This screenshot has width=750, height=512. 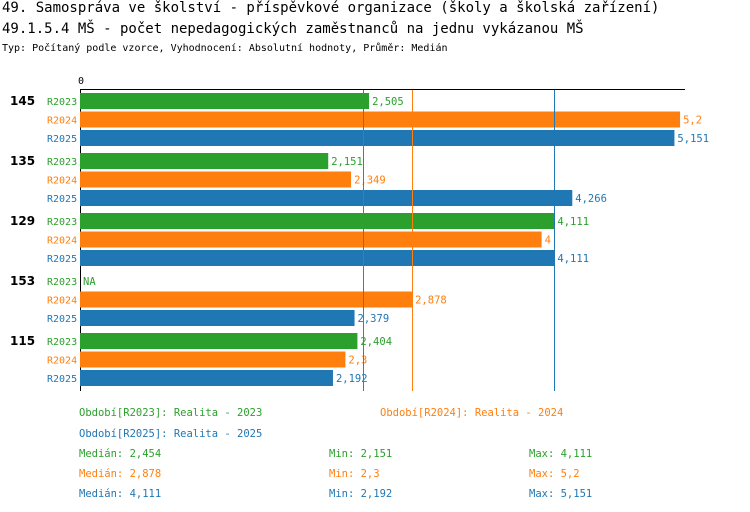 What do you see at coordinates (81, 81) in the screenshot?
I see `x-tick-label-zero: 0` at bounding box center [81, 81].